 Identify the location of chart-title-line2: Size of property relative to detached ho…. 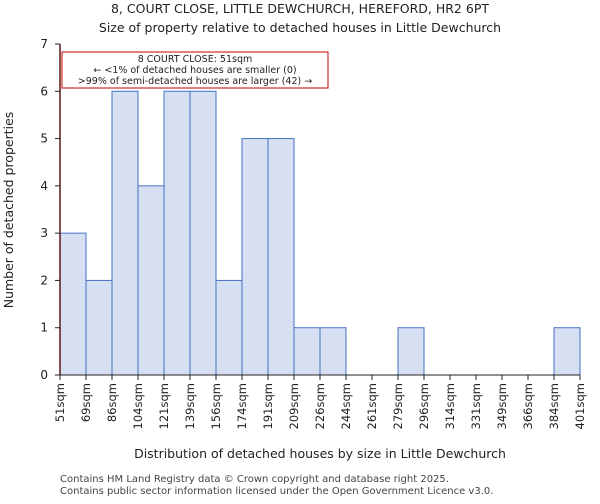
(300, 27).